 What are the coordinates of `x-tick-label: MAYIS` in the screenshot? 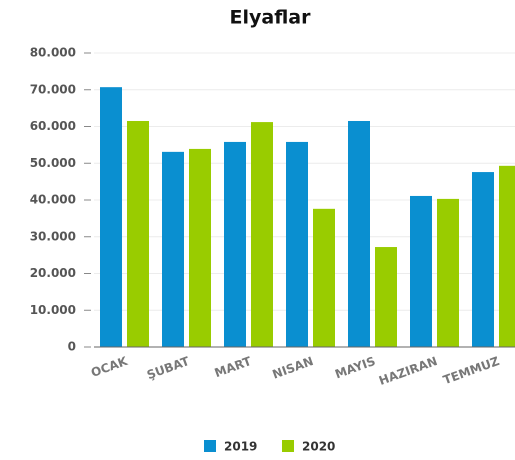 It's located at (355, 367).